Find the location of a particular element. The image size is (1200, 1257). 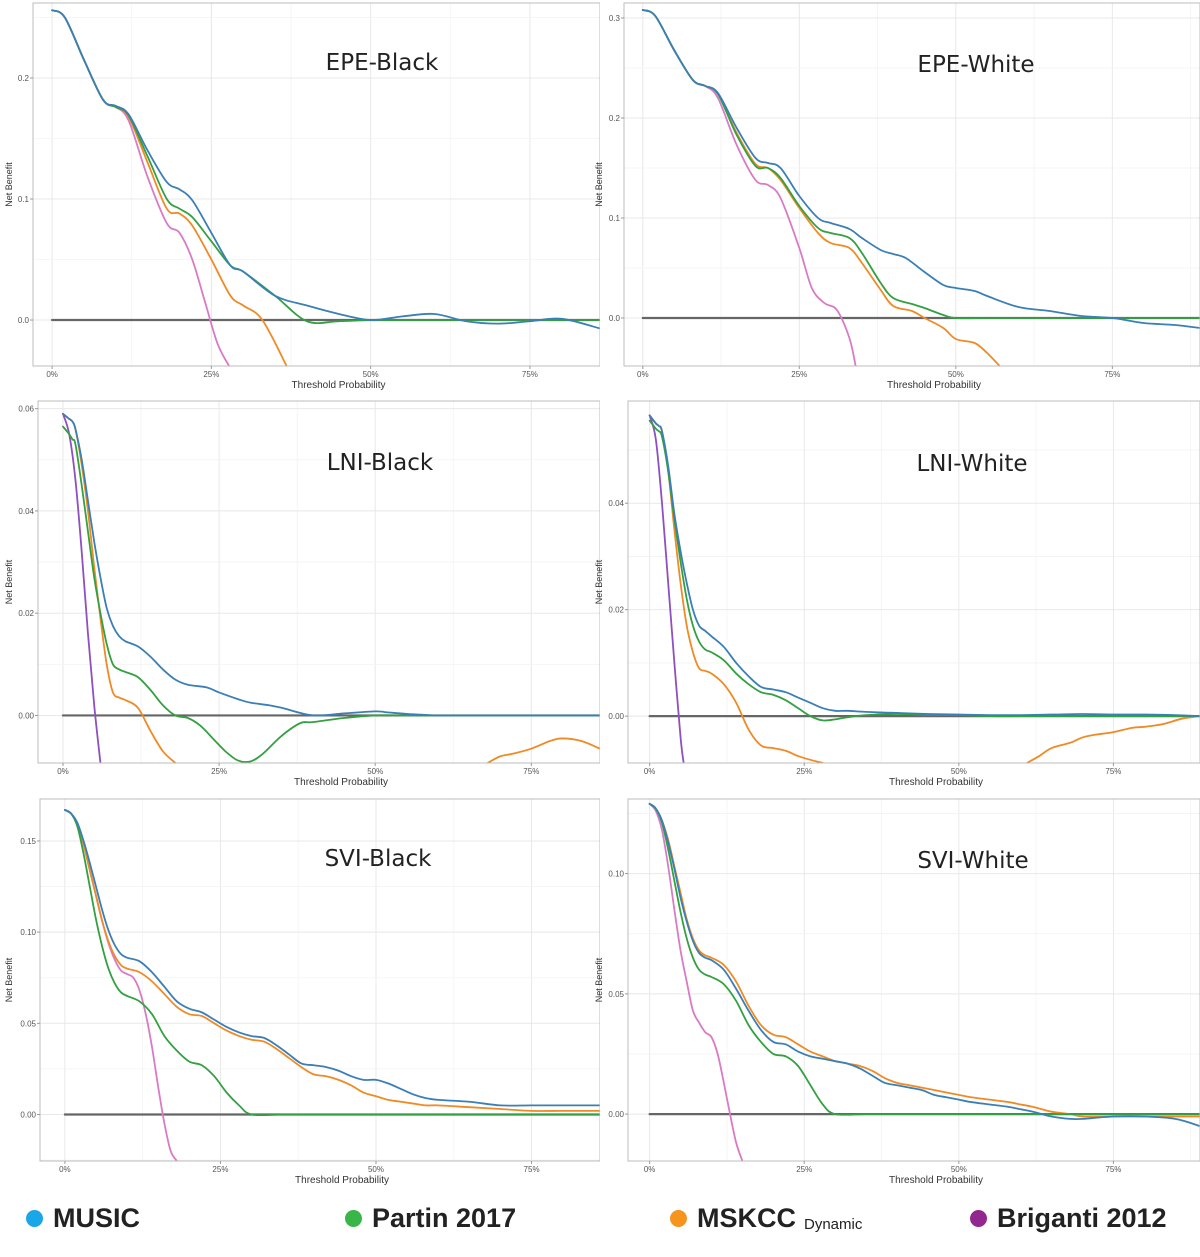

legend-item-music: MUSIC is located at coordinates (83, 1218).